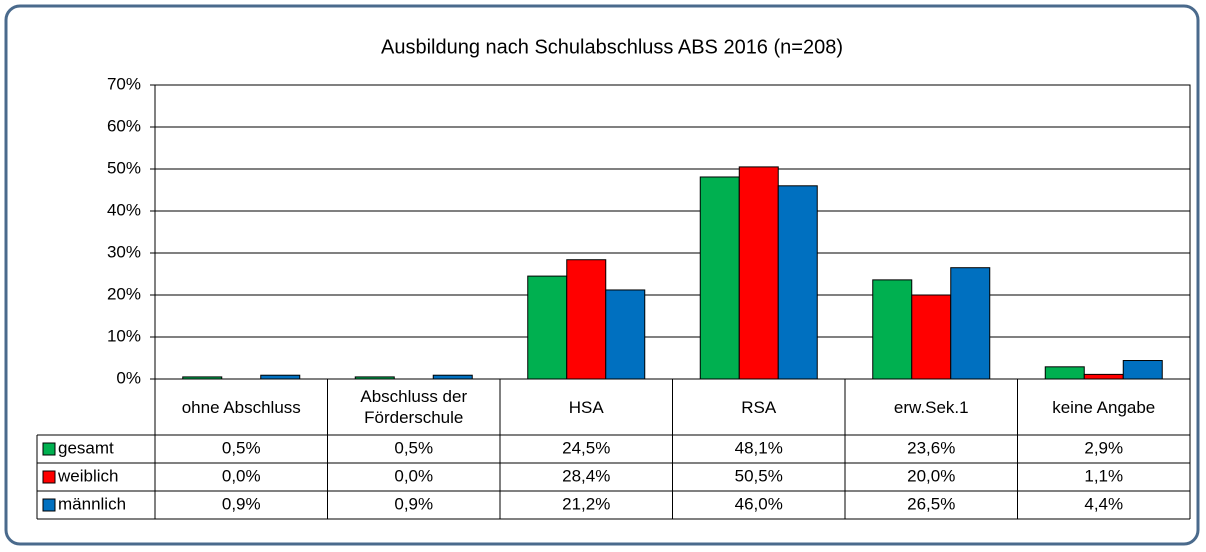 The image size is (1206, 552). What do you see at coordinates (1103, 447) in the screenshot?
I see `table-value: 2,9%` at bounding box center [1103, 447].